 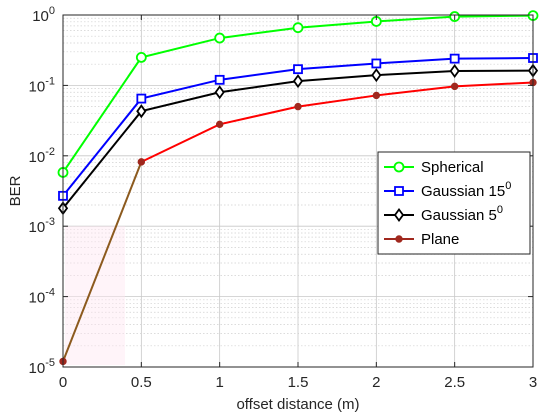 I want to click on legend-label: Spherical, so click(x=452, y=167).